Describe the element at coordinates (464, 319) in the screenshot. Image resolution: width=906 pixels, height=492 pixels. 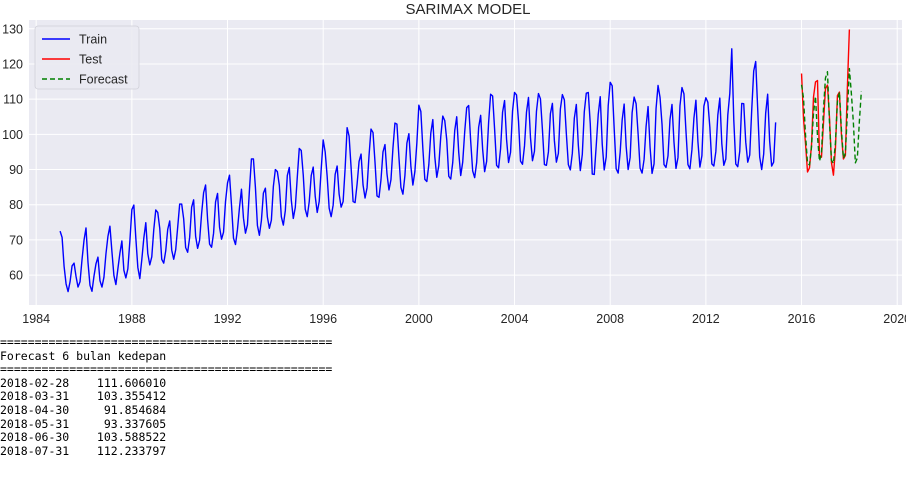
I see `x-axis-ticks: 1984 1988 1992 1996 2000 2004 2008 2012 2016 2020` at that location.